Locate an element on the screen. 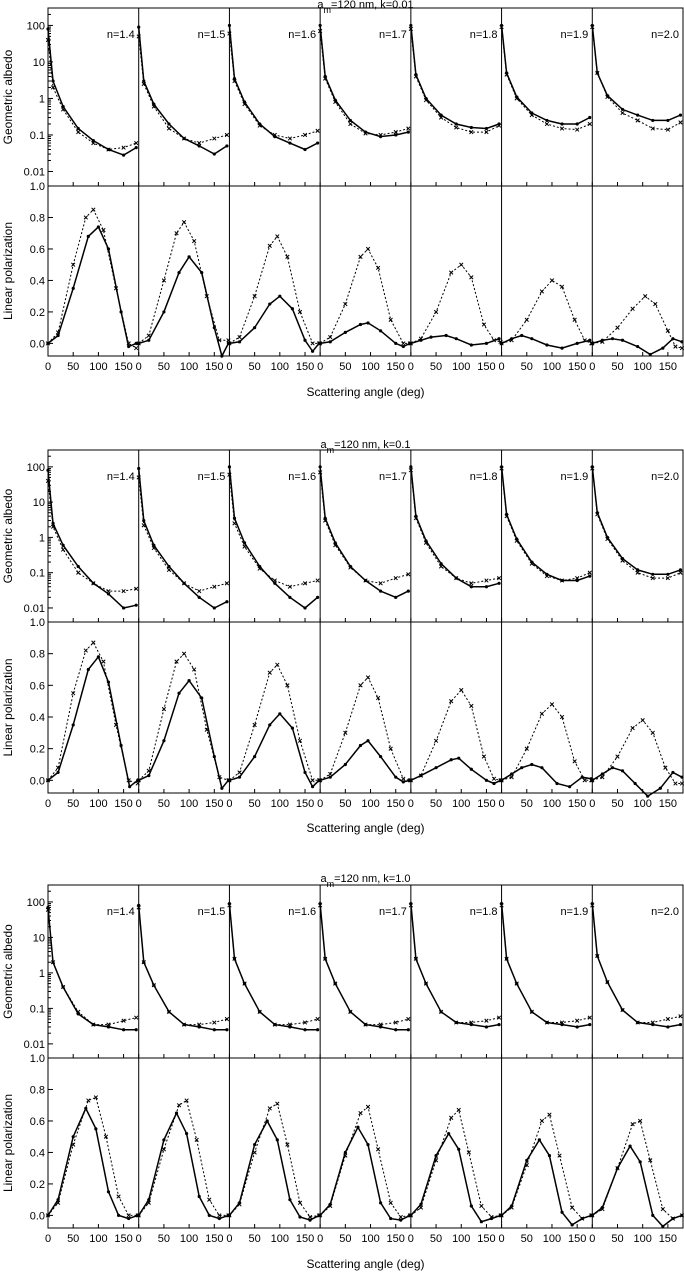 The width and height of the screenshot is (684, 1272). series-polarization-dotted is located at coordinates (455, 304).